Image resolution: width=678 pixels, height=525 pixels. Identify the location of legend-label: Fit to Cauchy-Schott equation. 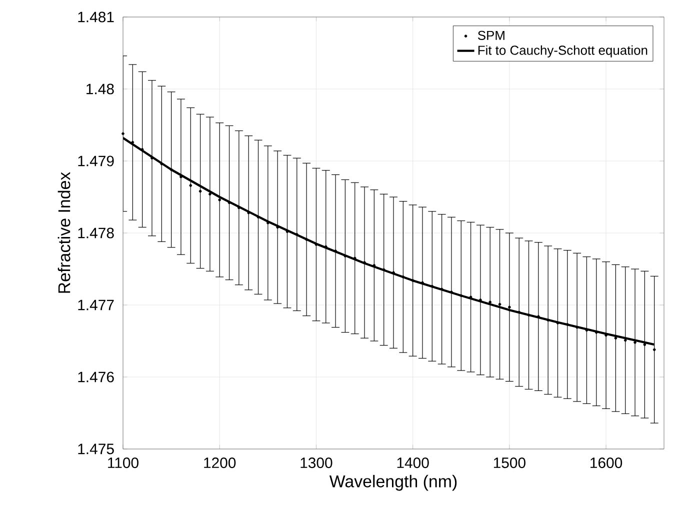
(563, 51).